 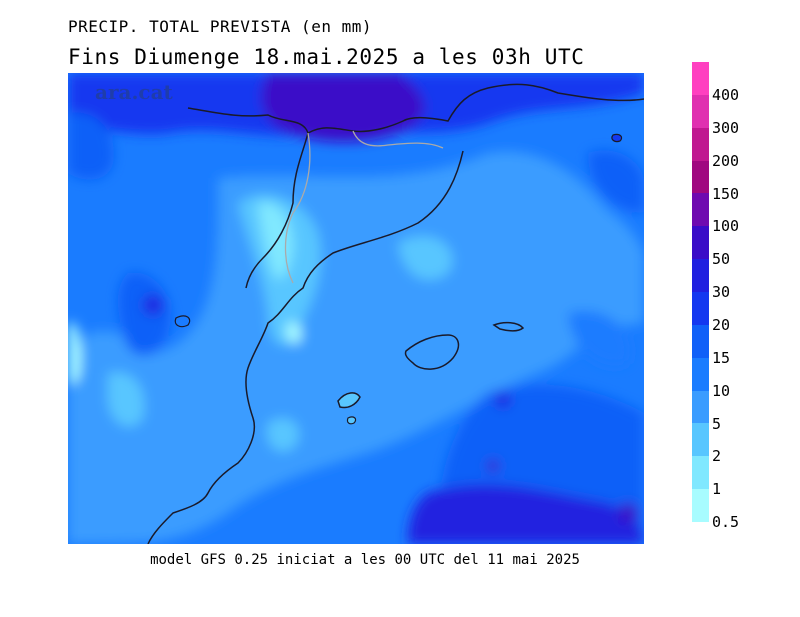 What do you see at coordinates (717, 423) in the screenshot?
I see `colorbar-label: 5` at bounding box center [717, 423].